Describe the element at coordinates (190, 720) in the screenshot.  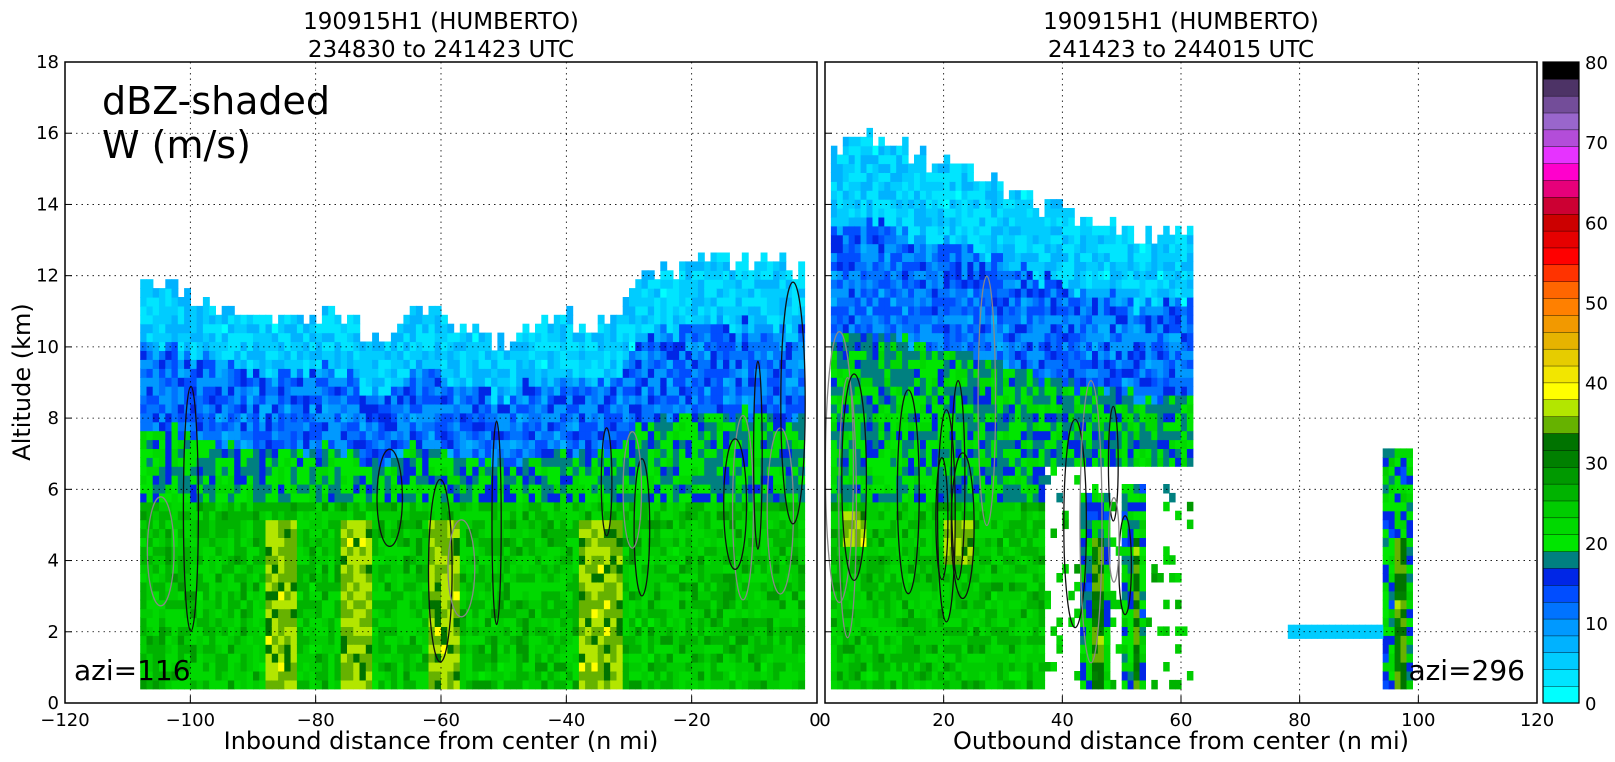
I see `x-tick-label: −100` at that location.